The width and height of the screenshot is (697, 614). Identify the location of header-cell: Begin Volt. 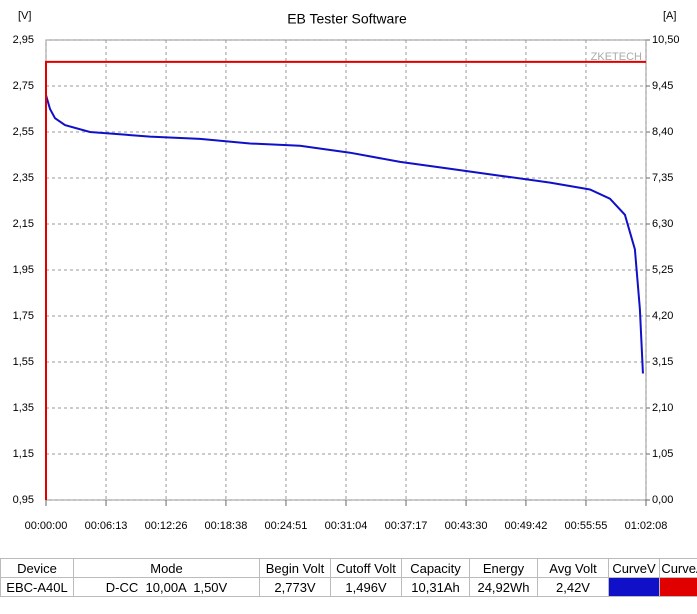
(295, 568).